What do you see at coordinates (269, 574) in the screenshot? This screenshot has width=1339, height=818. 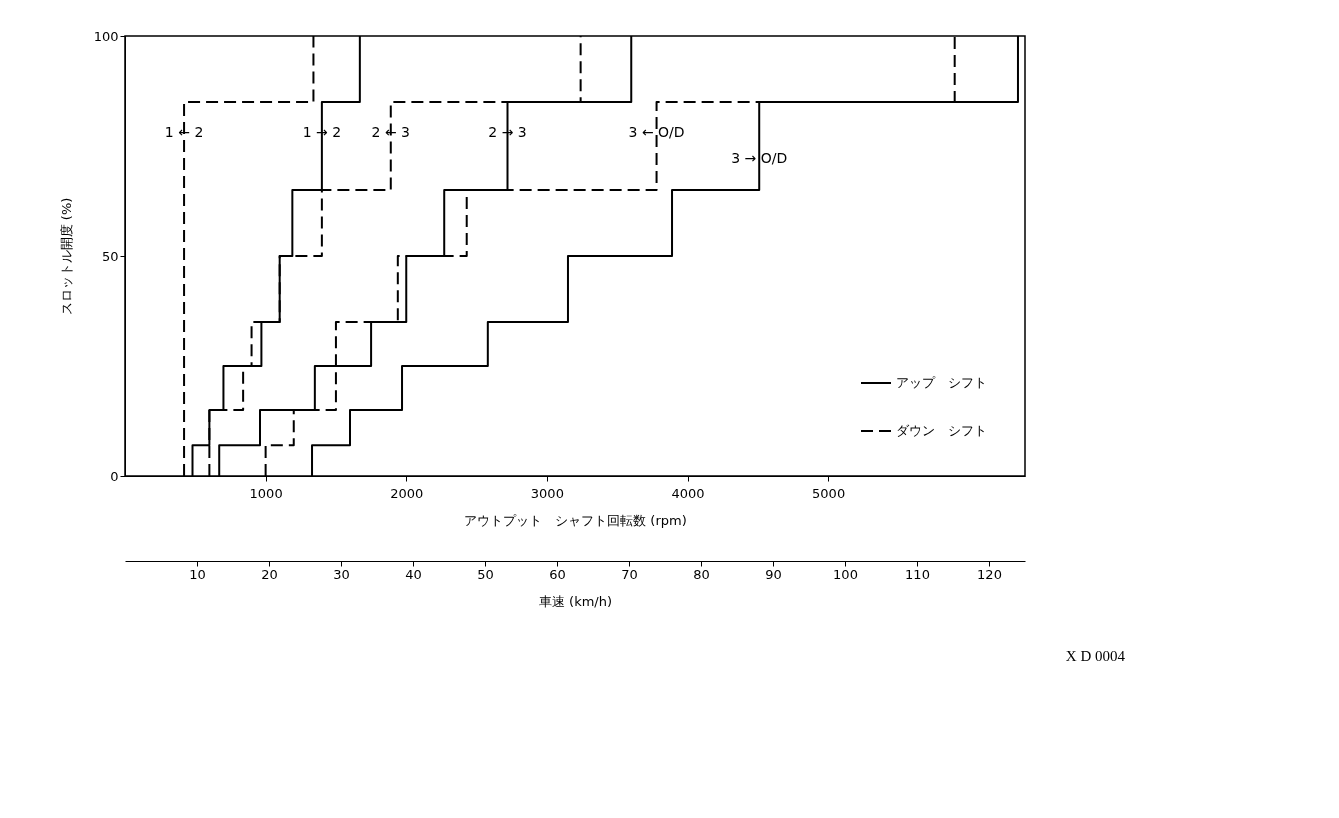 I see `x2-tick-label: 20` at bounding box center [269, 574].